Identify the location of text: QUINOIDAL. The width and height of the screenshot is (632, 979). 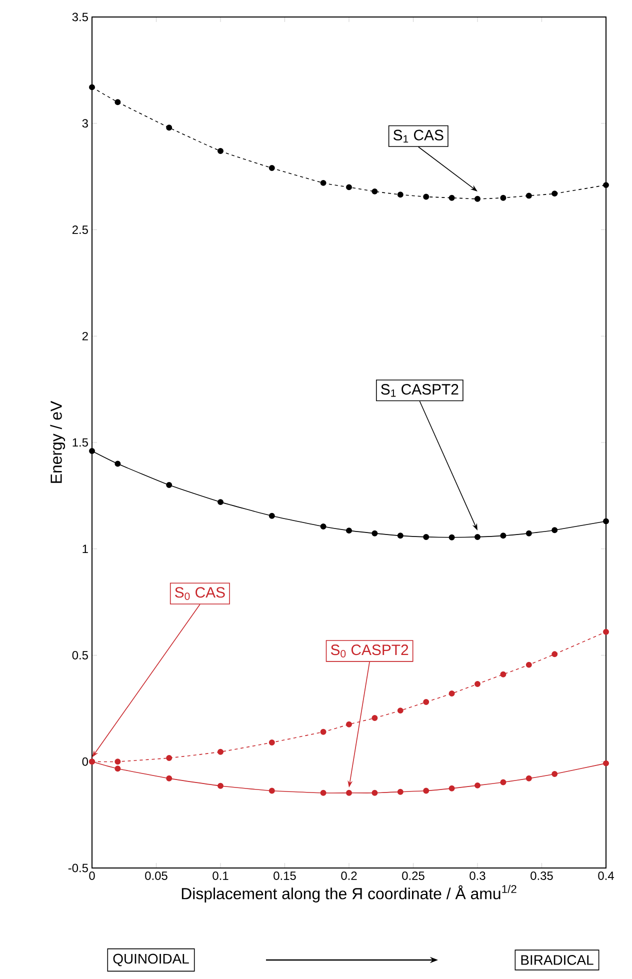
(151, 960).